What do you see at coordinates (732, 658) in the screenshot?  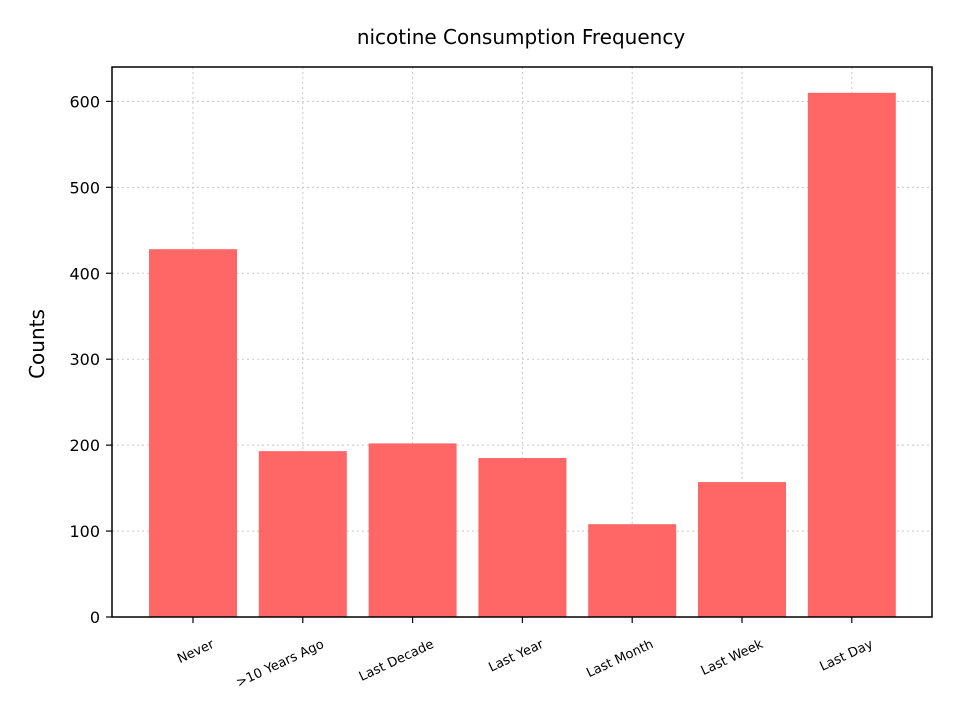 I see `x-tick-label: Last Week` at bounding box center [732, 658].